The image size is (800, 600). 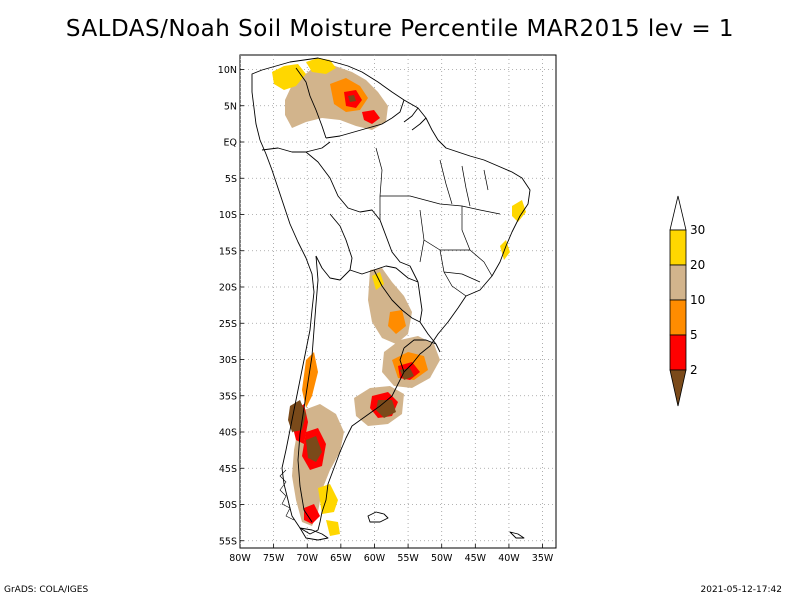 What do you see at coordinates (389, 246) in the screenshot?
I see `border-brazil-bolivia` at bounding box center [389, 246].